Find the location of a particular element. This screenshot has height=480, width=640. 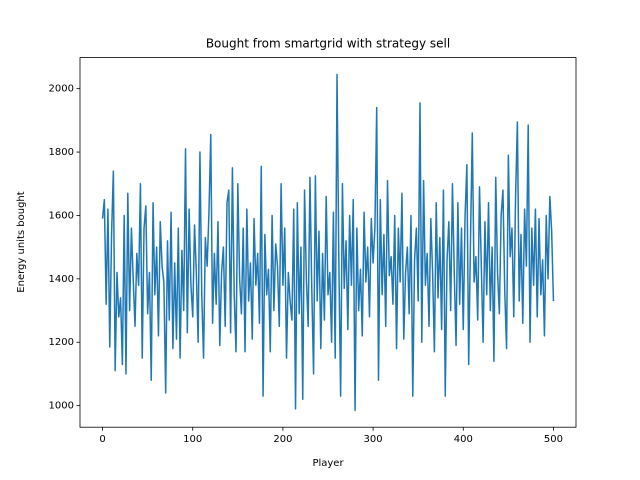

y-tick-label: 2000 is located at coordinates (61, 89).